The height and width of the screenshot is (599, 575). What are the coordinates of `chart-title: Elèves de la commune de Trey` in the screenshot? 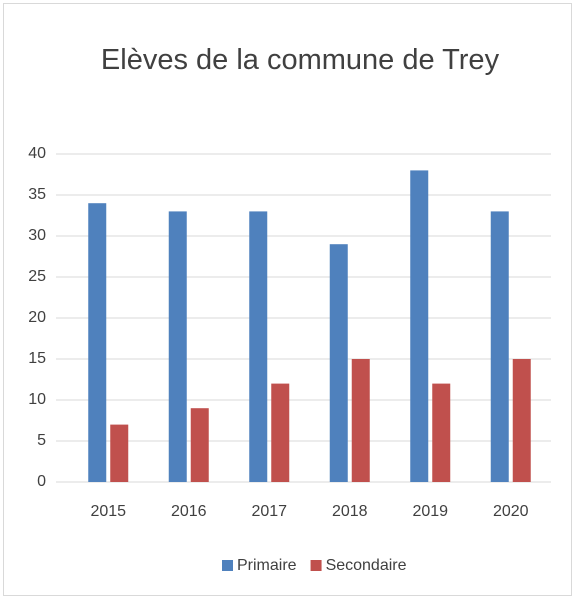 It's located at (300, 60).